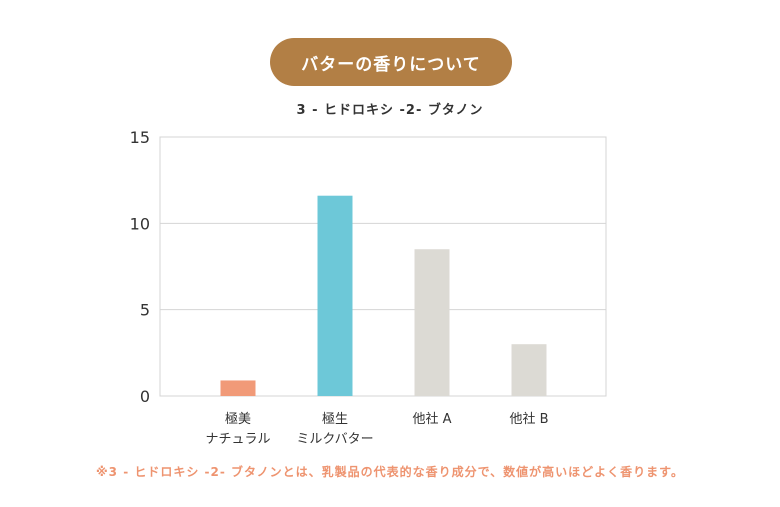 The image size is (780, 507). I want to click on x-category-label: ナチュラル, so click(237, 439).